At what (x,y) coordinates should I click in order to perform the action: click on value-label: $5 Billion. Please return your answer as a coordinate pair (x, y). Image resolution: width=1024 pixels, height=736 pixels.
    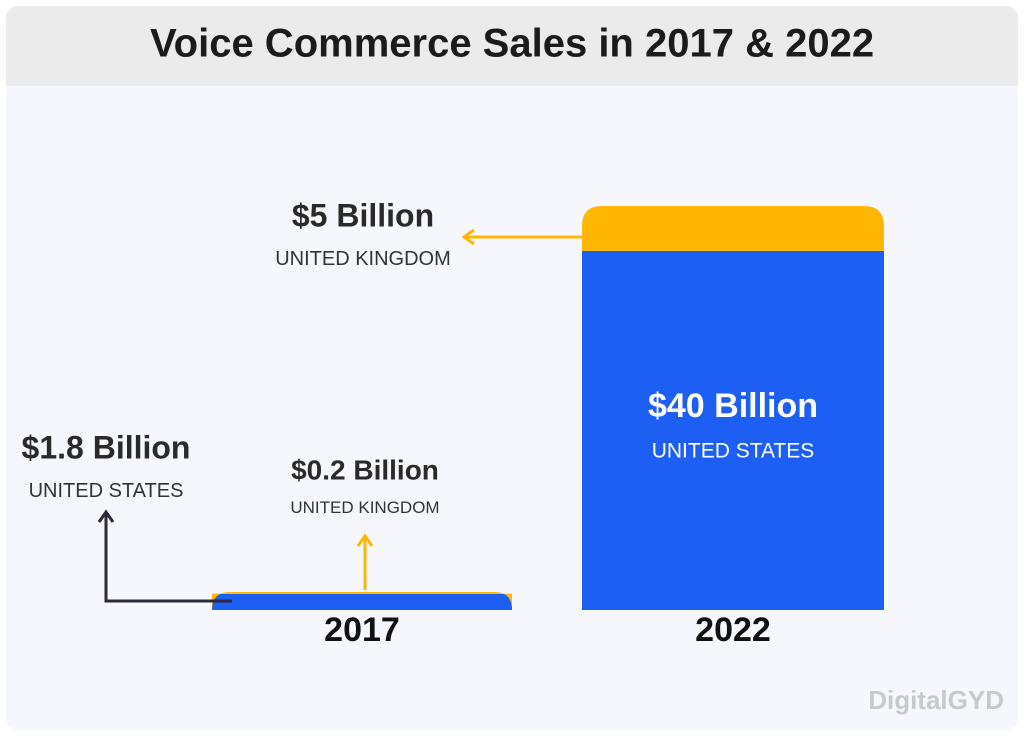
    Looking at the image, I should click on (363, 215).